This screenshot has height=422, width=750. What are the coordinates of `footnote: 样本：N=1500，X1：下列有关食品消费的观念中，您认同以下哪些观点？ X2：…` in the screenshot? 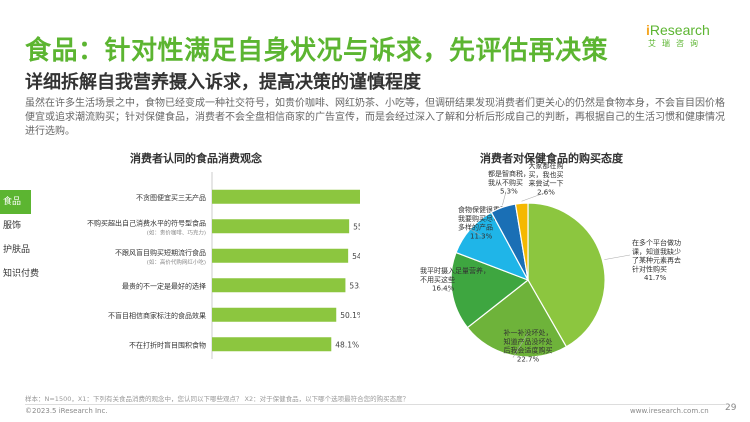 It's located at (217, 399).